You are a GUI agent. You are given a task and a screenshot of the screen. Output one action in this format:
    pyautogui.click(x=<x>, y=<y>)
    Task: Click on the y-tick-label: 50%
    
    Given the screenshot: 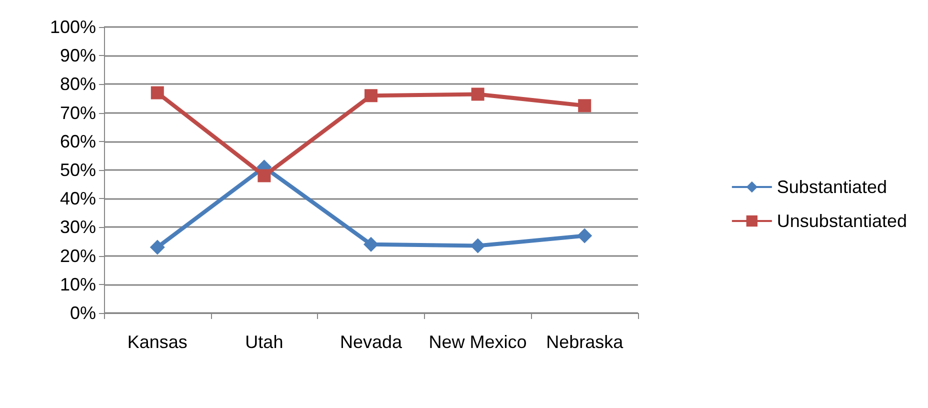 What is the action you would take?
    pyautogui.click(x=78, y=170)
    